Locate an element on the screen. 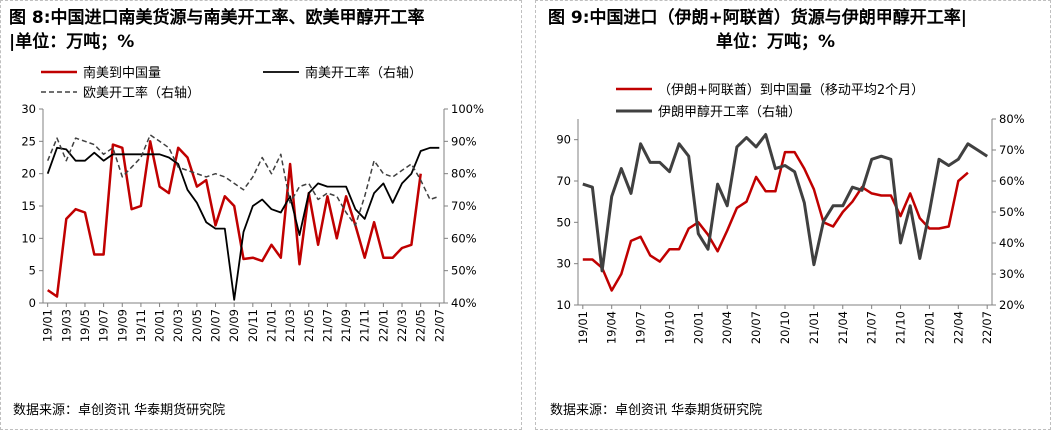 This screenshot has width=1051, height=430. x-tick-label: 21/11 is located at coordinates (365, 325).